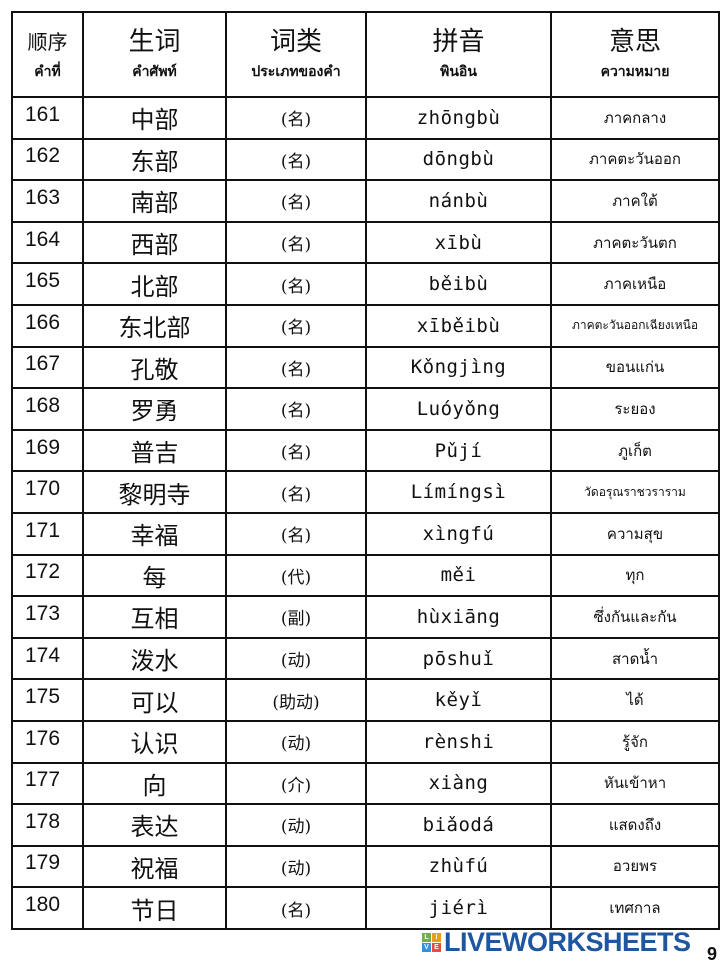 The image size is (728, 967). What do you see at coordinates (458, 325) in the screenshot?
I see `pinyin-cell: xīběibù` at bounding box center [458, 325].